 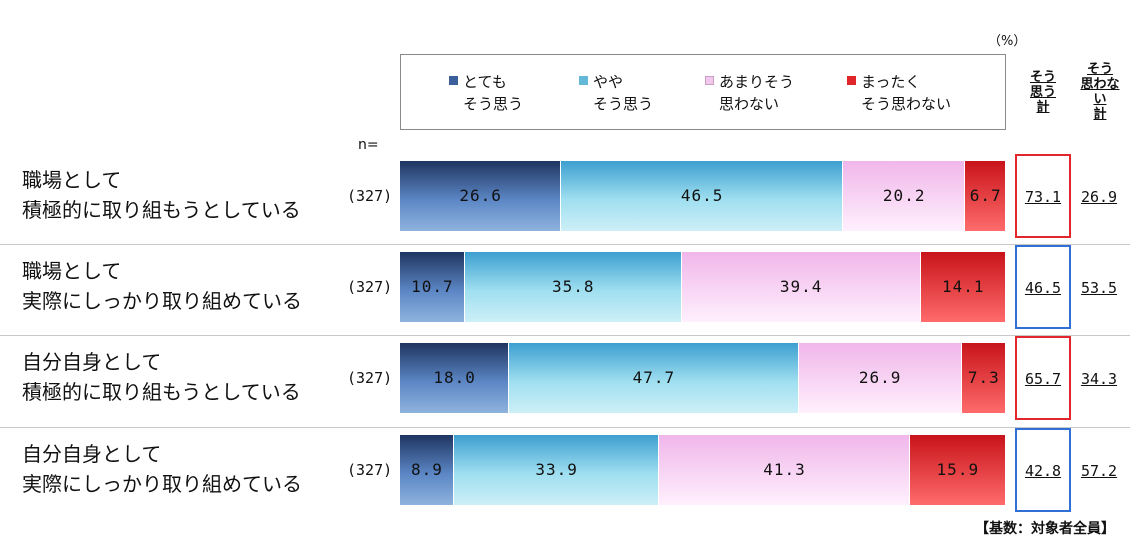 I want to click on legend: とても そう思う やや そう思う あまりそう 思わない まったく そう思わない, so click(x=703, y=92).